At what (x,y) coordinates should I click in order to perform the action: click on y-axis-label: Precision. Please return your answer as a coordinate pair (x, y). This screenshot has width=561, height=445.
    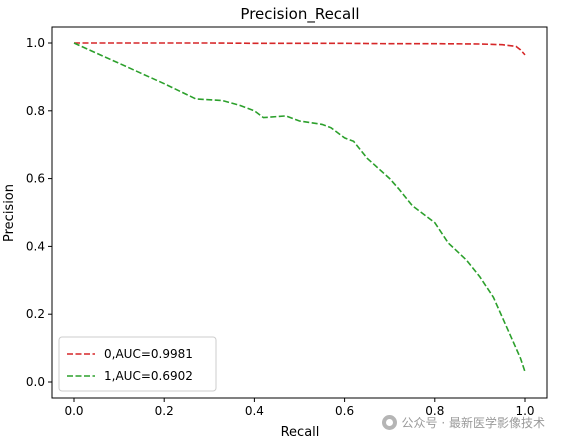
    Looking at the image, I should click on (9, 213).